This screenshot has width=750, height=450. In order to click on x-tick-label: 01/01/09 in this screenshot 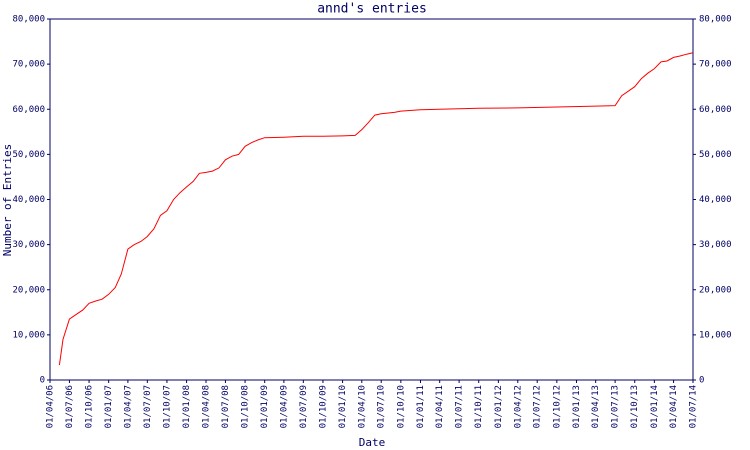, I will do `click(265, 406)`.